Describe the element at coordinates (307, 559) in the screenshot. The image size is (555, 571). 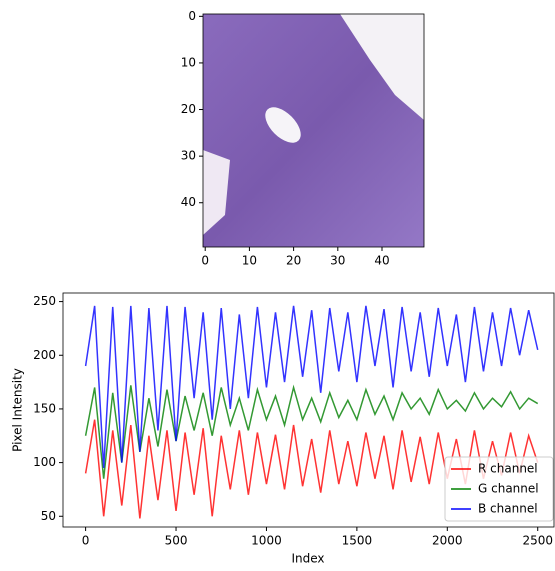
I see `x-axis-label: Index` at that location.